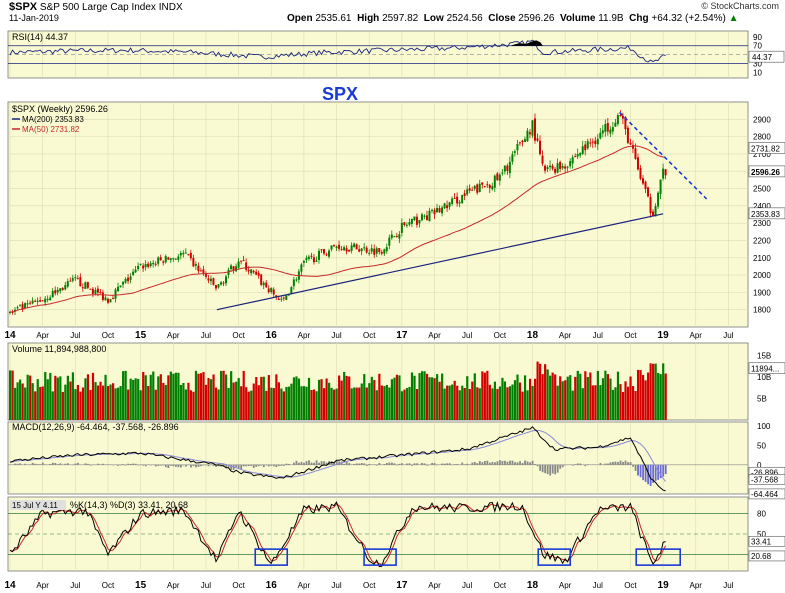 The width and height of the screenshot is (785, 593). I want to click on price-value-label: 2596.26, so click(765, 172).